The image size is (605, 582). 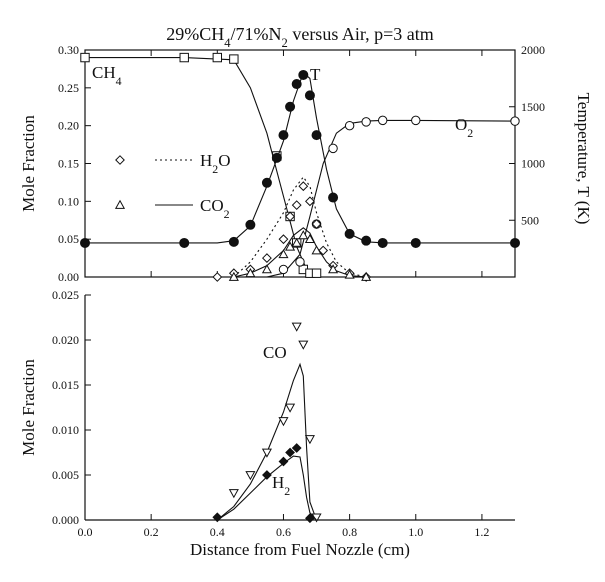 I want to click on series-label-CH4: CH4, so click(x=107, y=75).